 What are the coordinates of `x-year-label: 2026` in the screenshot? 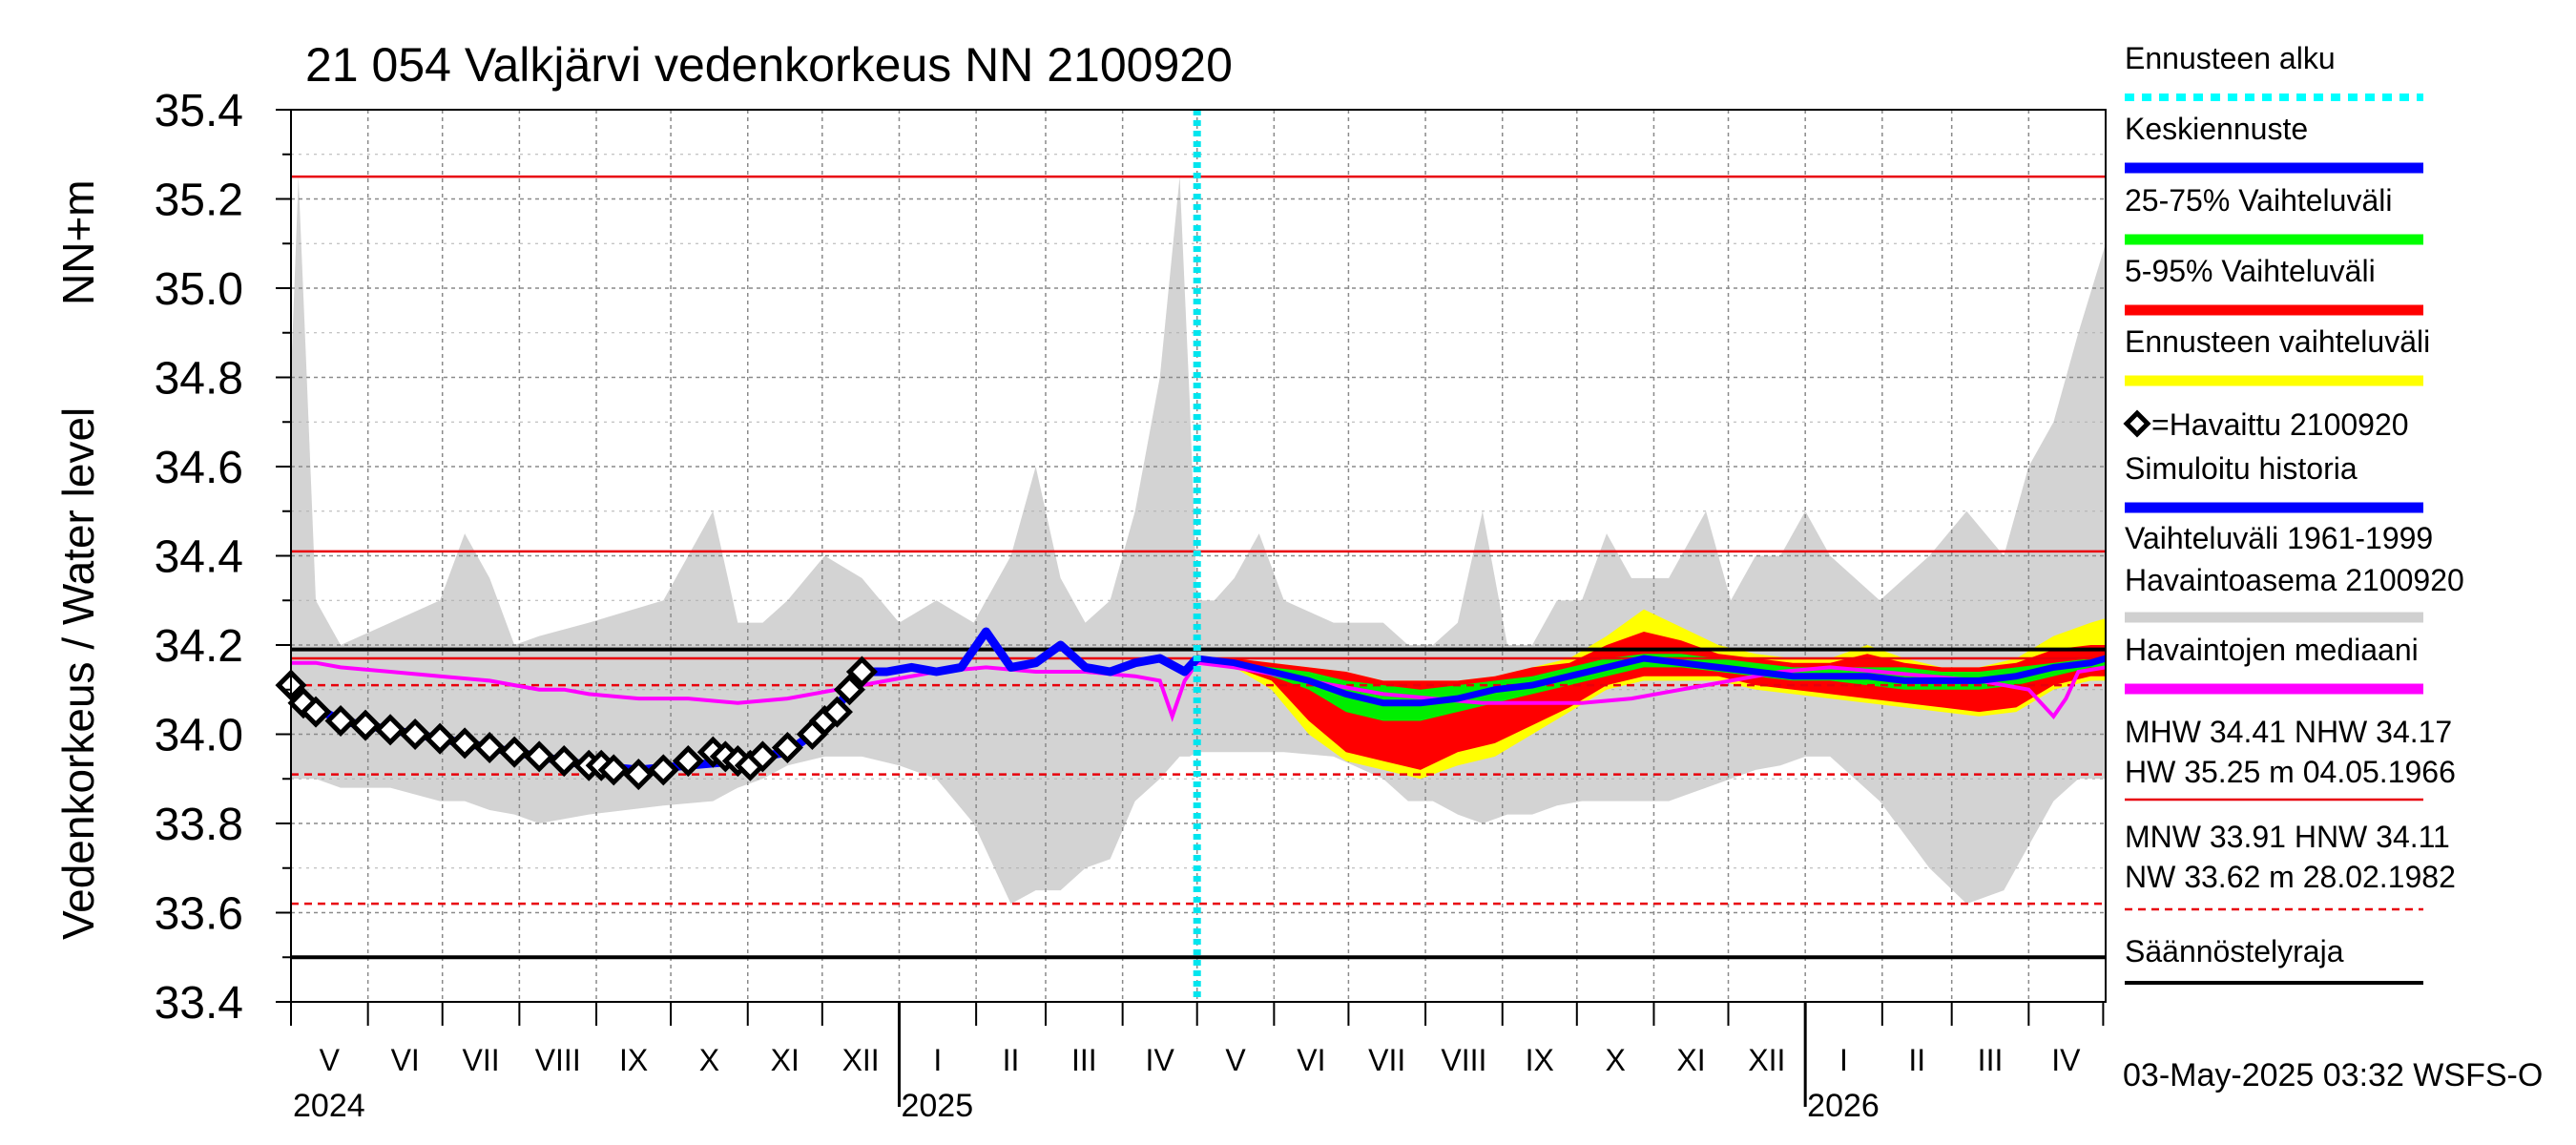 It's located at (1843, 1106).